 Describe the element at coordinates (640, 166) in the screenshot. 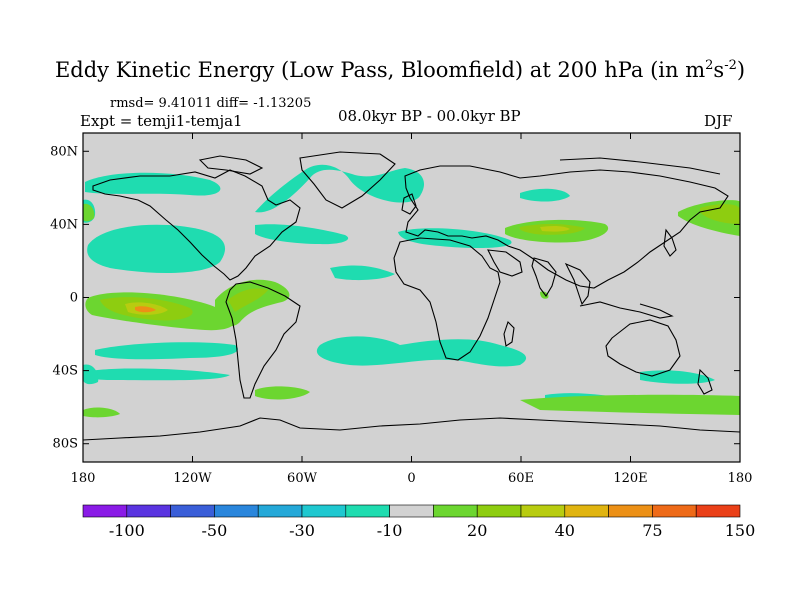

I see `coast-siberian-arctic` at that location.